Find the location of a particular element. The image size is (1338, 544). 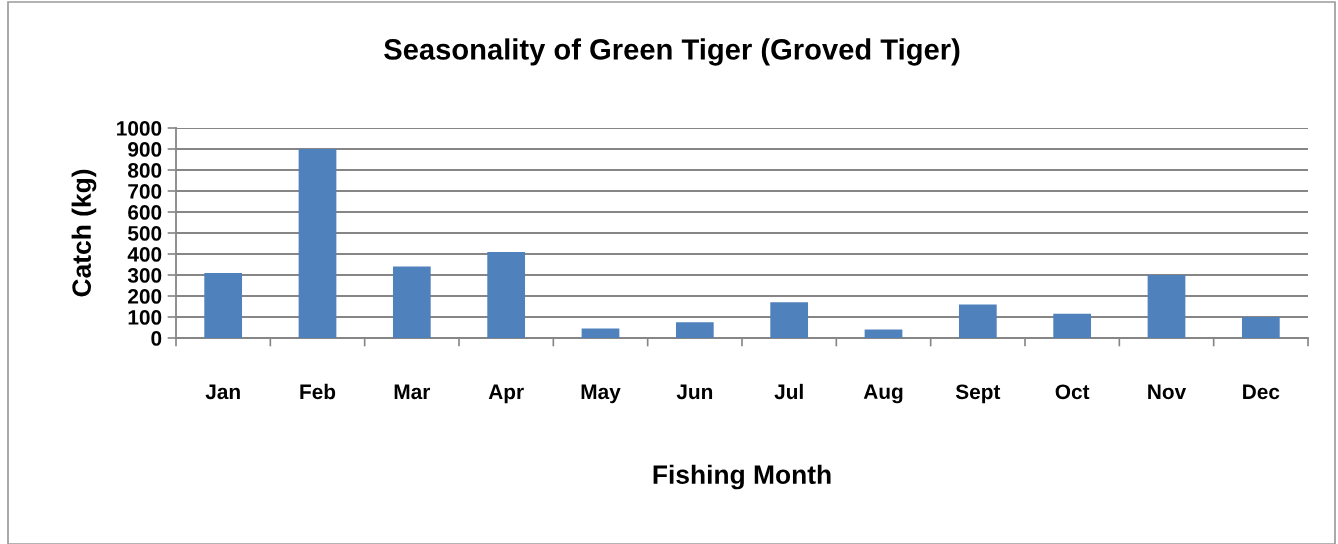

x-tick-label: Jun is located at coordinates (694, 392).